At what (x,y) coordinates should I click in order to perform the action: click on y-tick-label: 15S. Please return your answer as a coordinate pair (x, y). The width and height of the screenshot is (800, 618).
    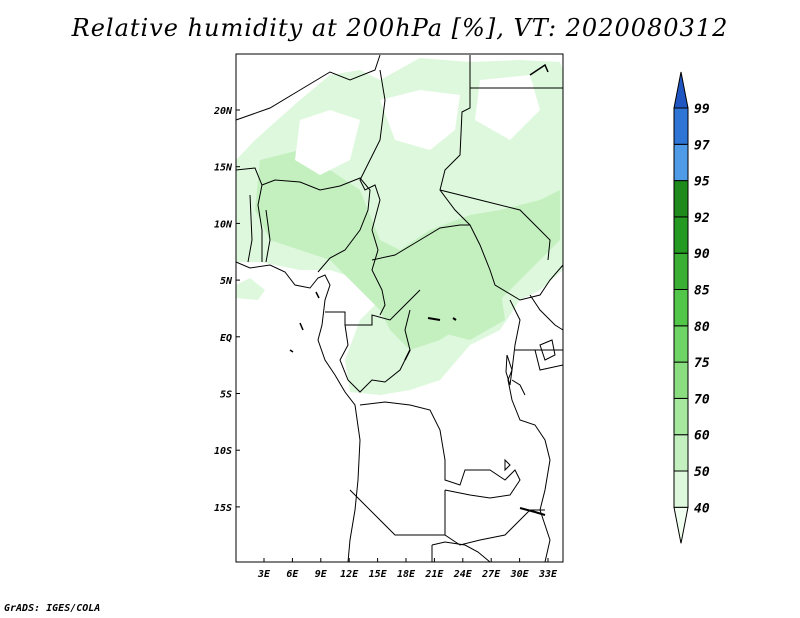
    Looking at the image, I should click on (223, 508).